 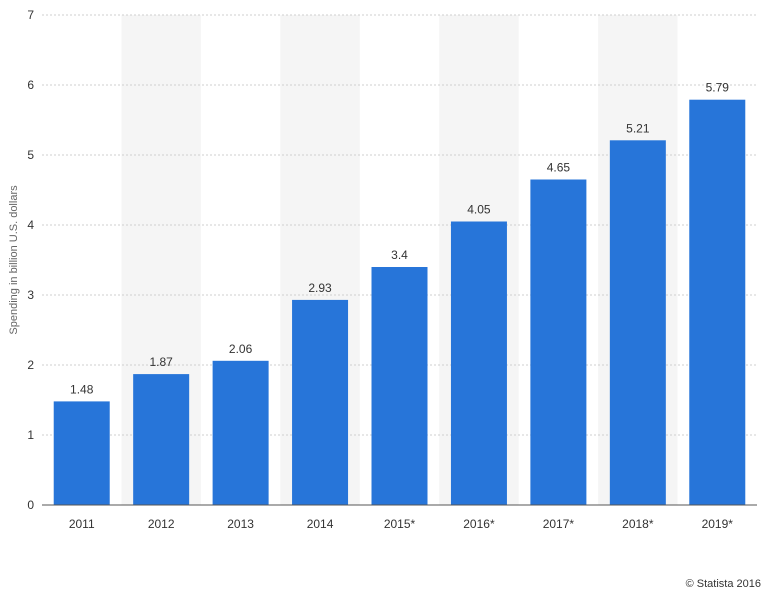 I want to click on y-tick-label: 7, so click(x=30, y=15).